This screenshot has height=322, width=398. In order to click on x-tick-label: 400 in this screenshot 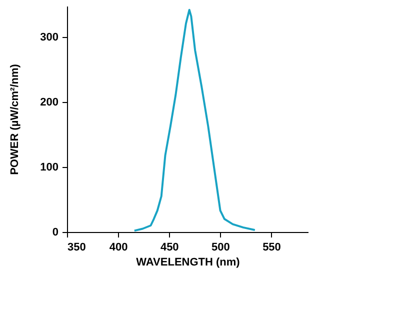, I will do `click(118, 248)`.